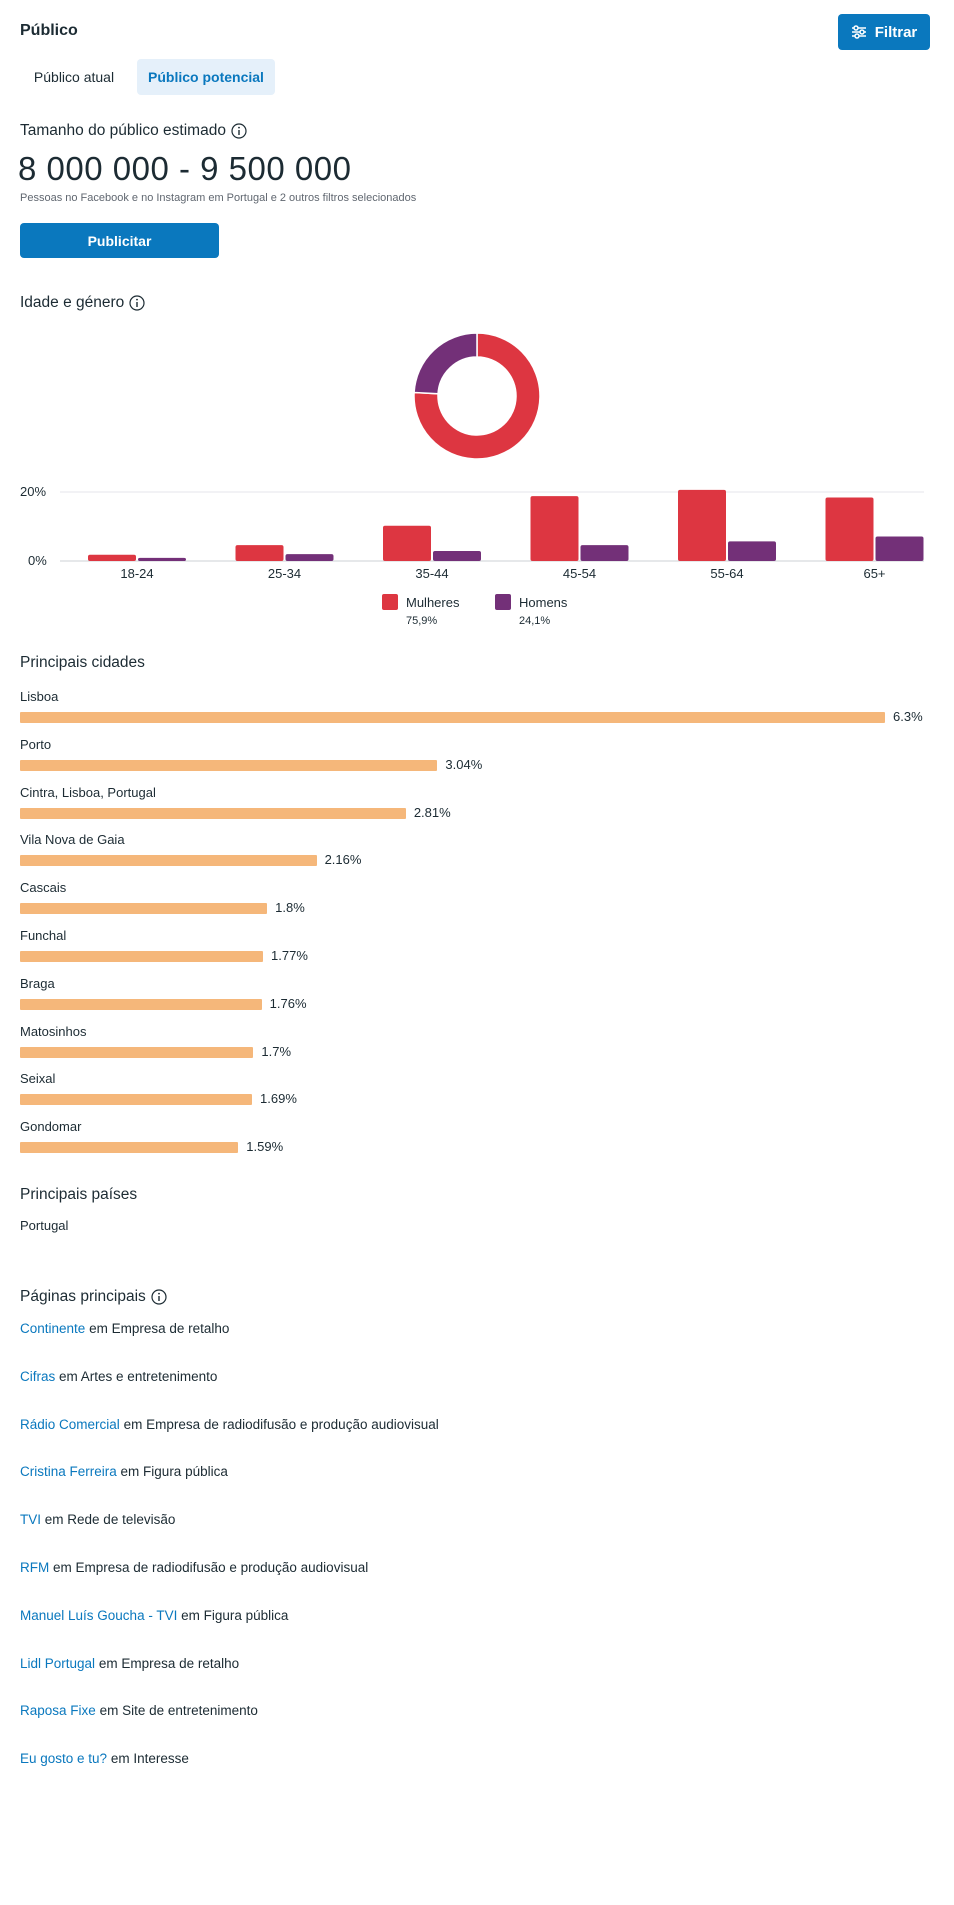 The width and height of the screenshot is (954, 1905). What do you see at coordinates (72, 840) in the screenshot?
I see `city-name: Vila Nova de Gaia` at bounding box center [72, 840].